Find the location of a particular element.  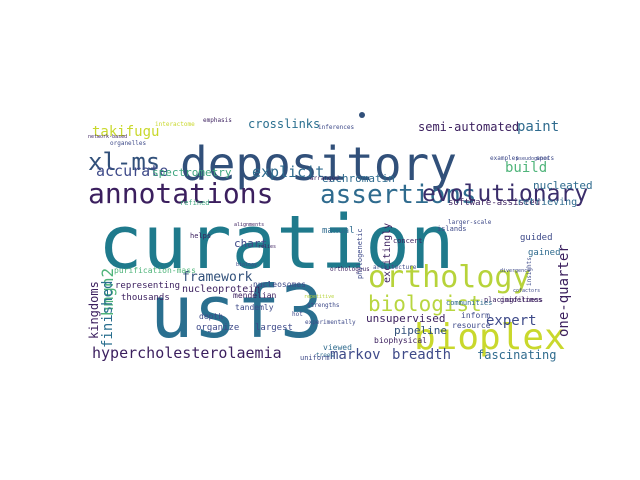

word-usf3: usf3 is located at coordinates (236, 312).